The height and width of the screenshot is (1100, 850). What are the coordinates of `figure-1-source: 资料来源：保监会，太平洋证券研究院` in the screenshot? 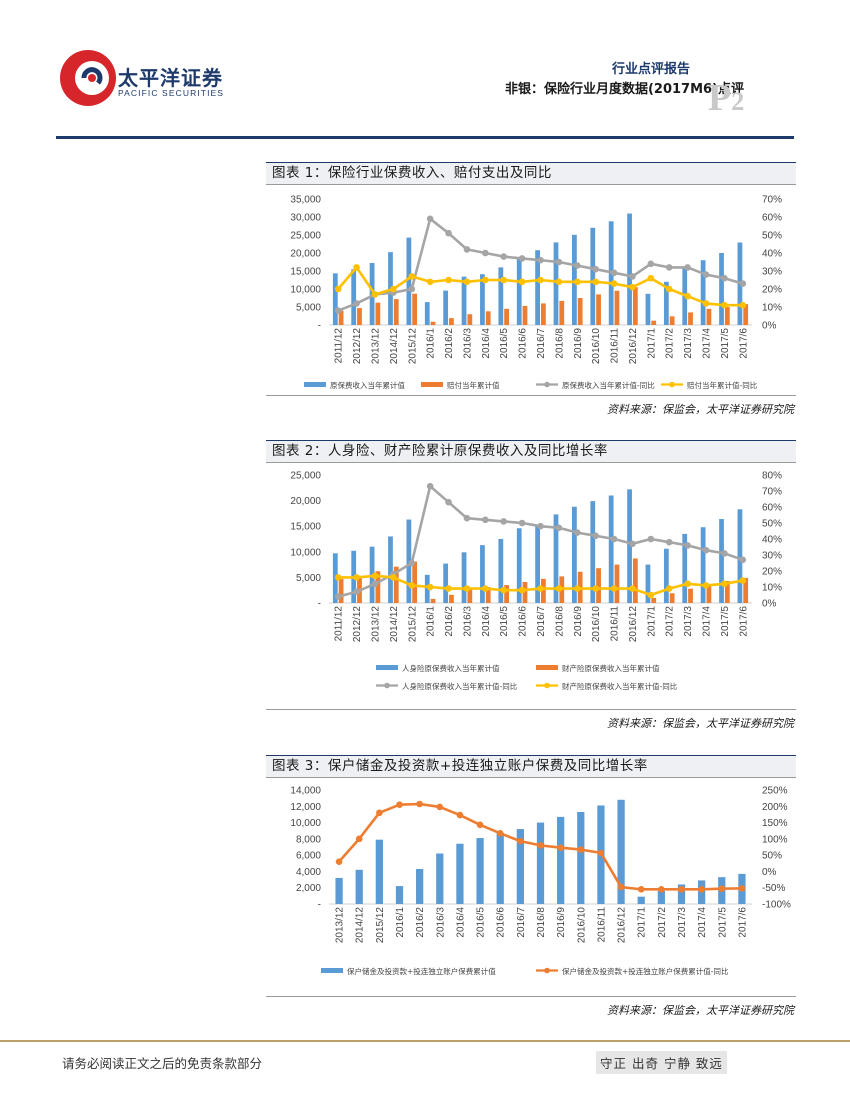 It's located at (700, 409).